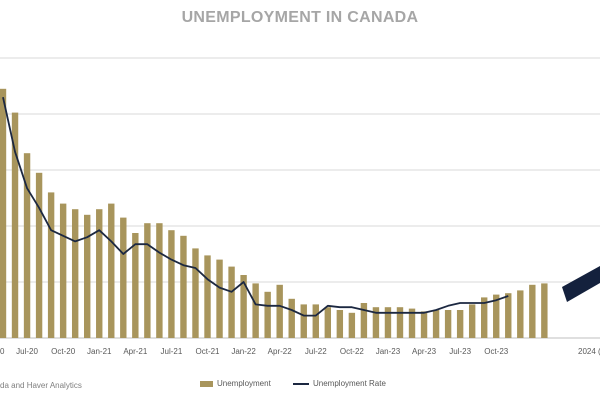 The image size is (600, 400). Describe the element at coordinates (99, 351) in the screenshot. I see `x-tick-label: Jan-21` at that location.